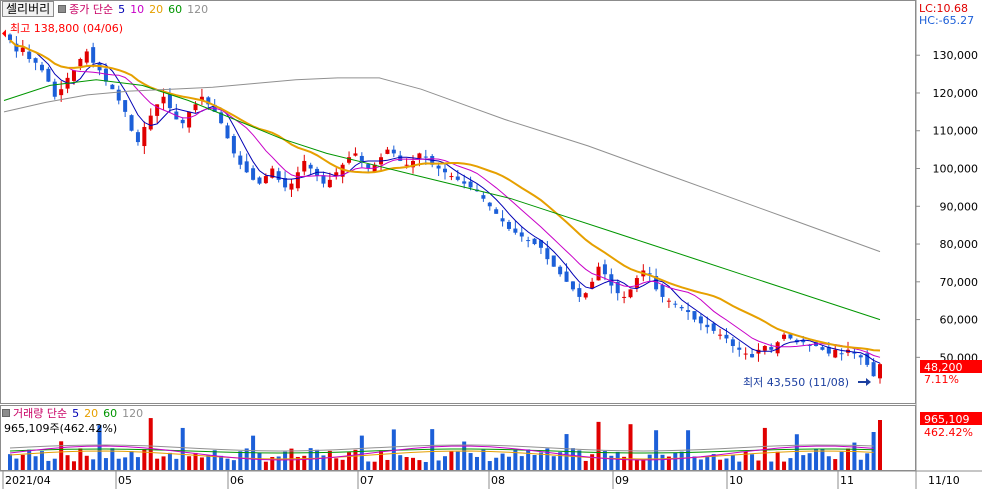  What do you see at coordinates (28, 9) in the screenshot?
I see `stock-name-button: 셀리버리` at bounding box center [28, 9].